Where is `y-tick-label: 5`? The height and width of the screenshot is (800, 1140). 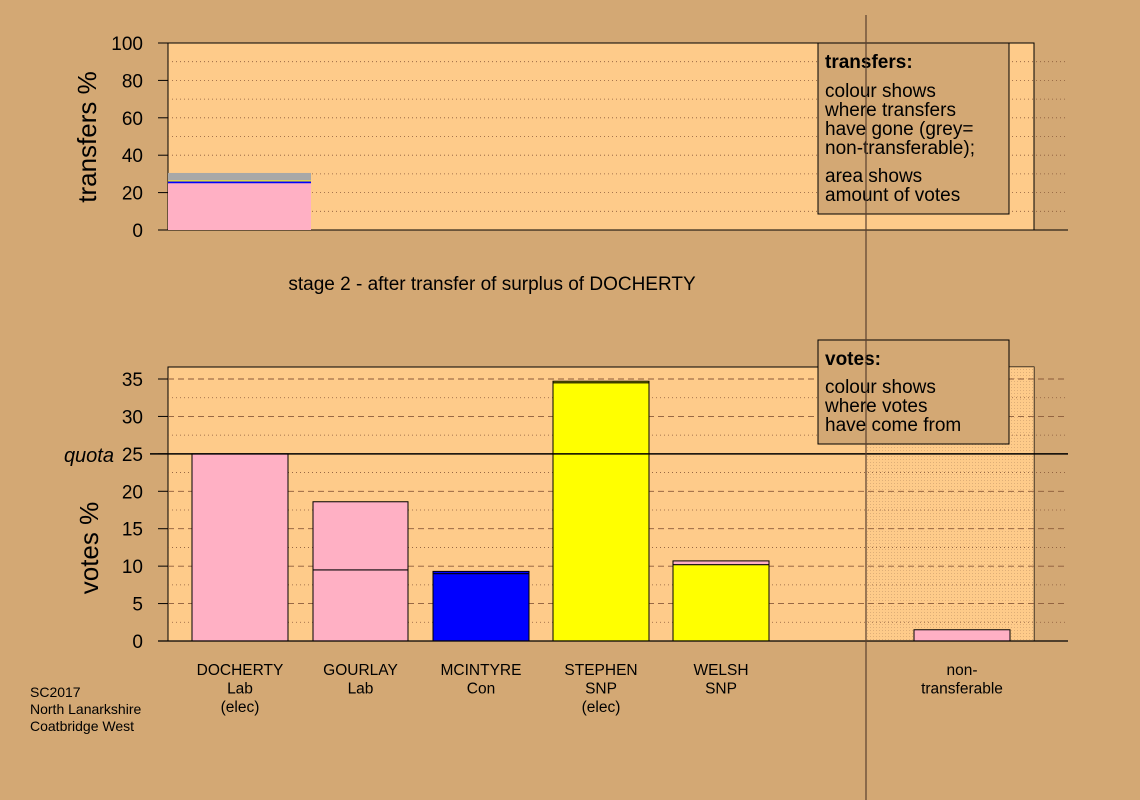
y-tick-label: 5 is located at coordinates (137, 605).